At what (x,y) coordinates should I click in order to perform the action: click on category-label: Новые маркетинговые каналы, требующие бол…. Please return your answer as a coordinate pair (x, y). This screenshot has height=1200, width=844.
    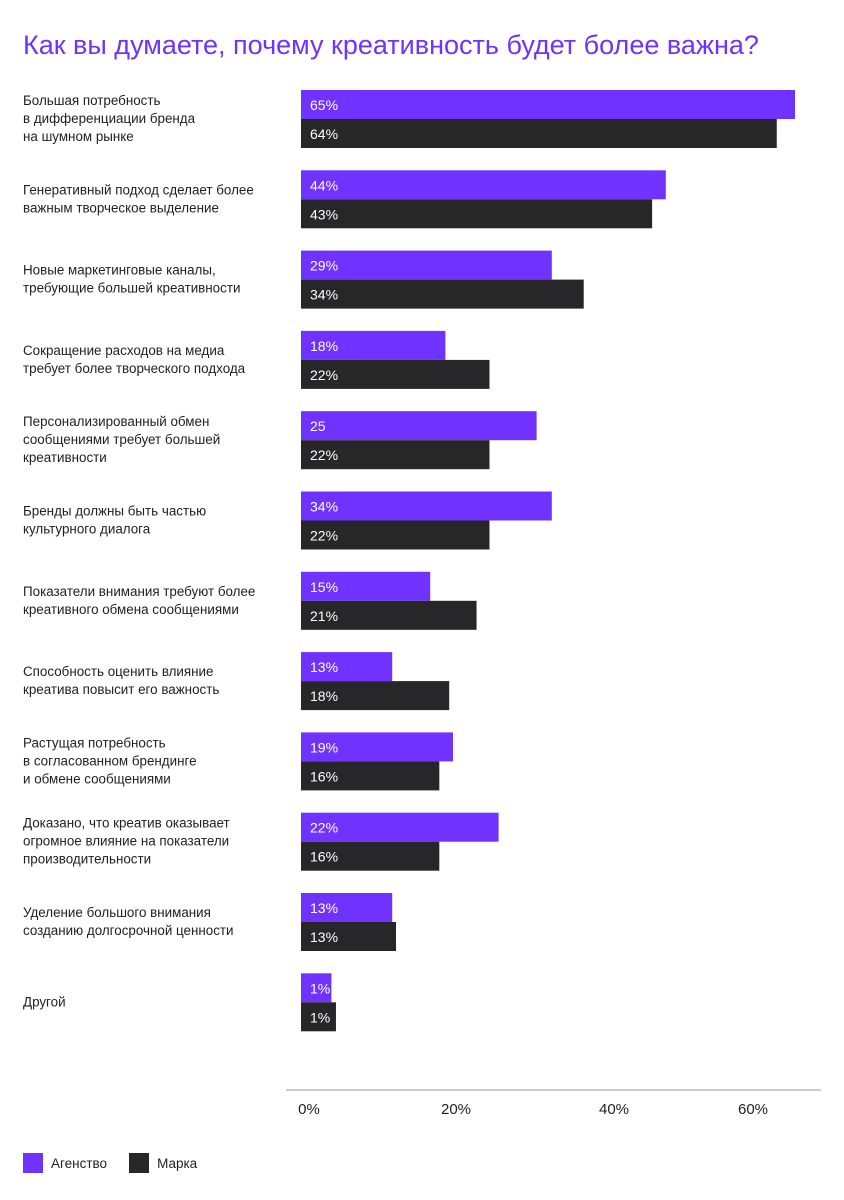
    Looking at the image, I should click on (131, 279).